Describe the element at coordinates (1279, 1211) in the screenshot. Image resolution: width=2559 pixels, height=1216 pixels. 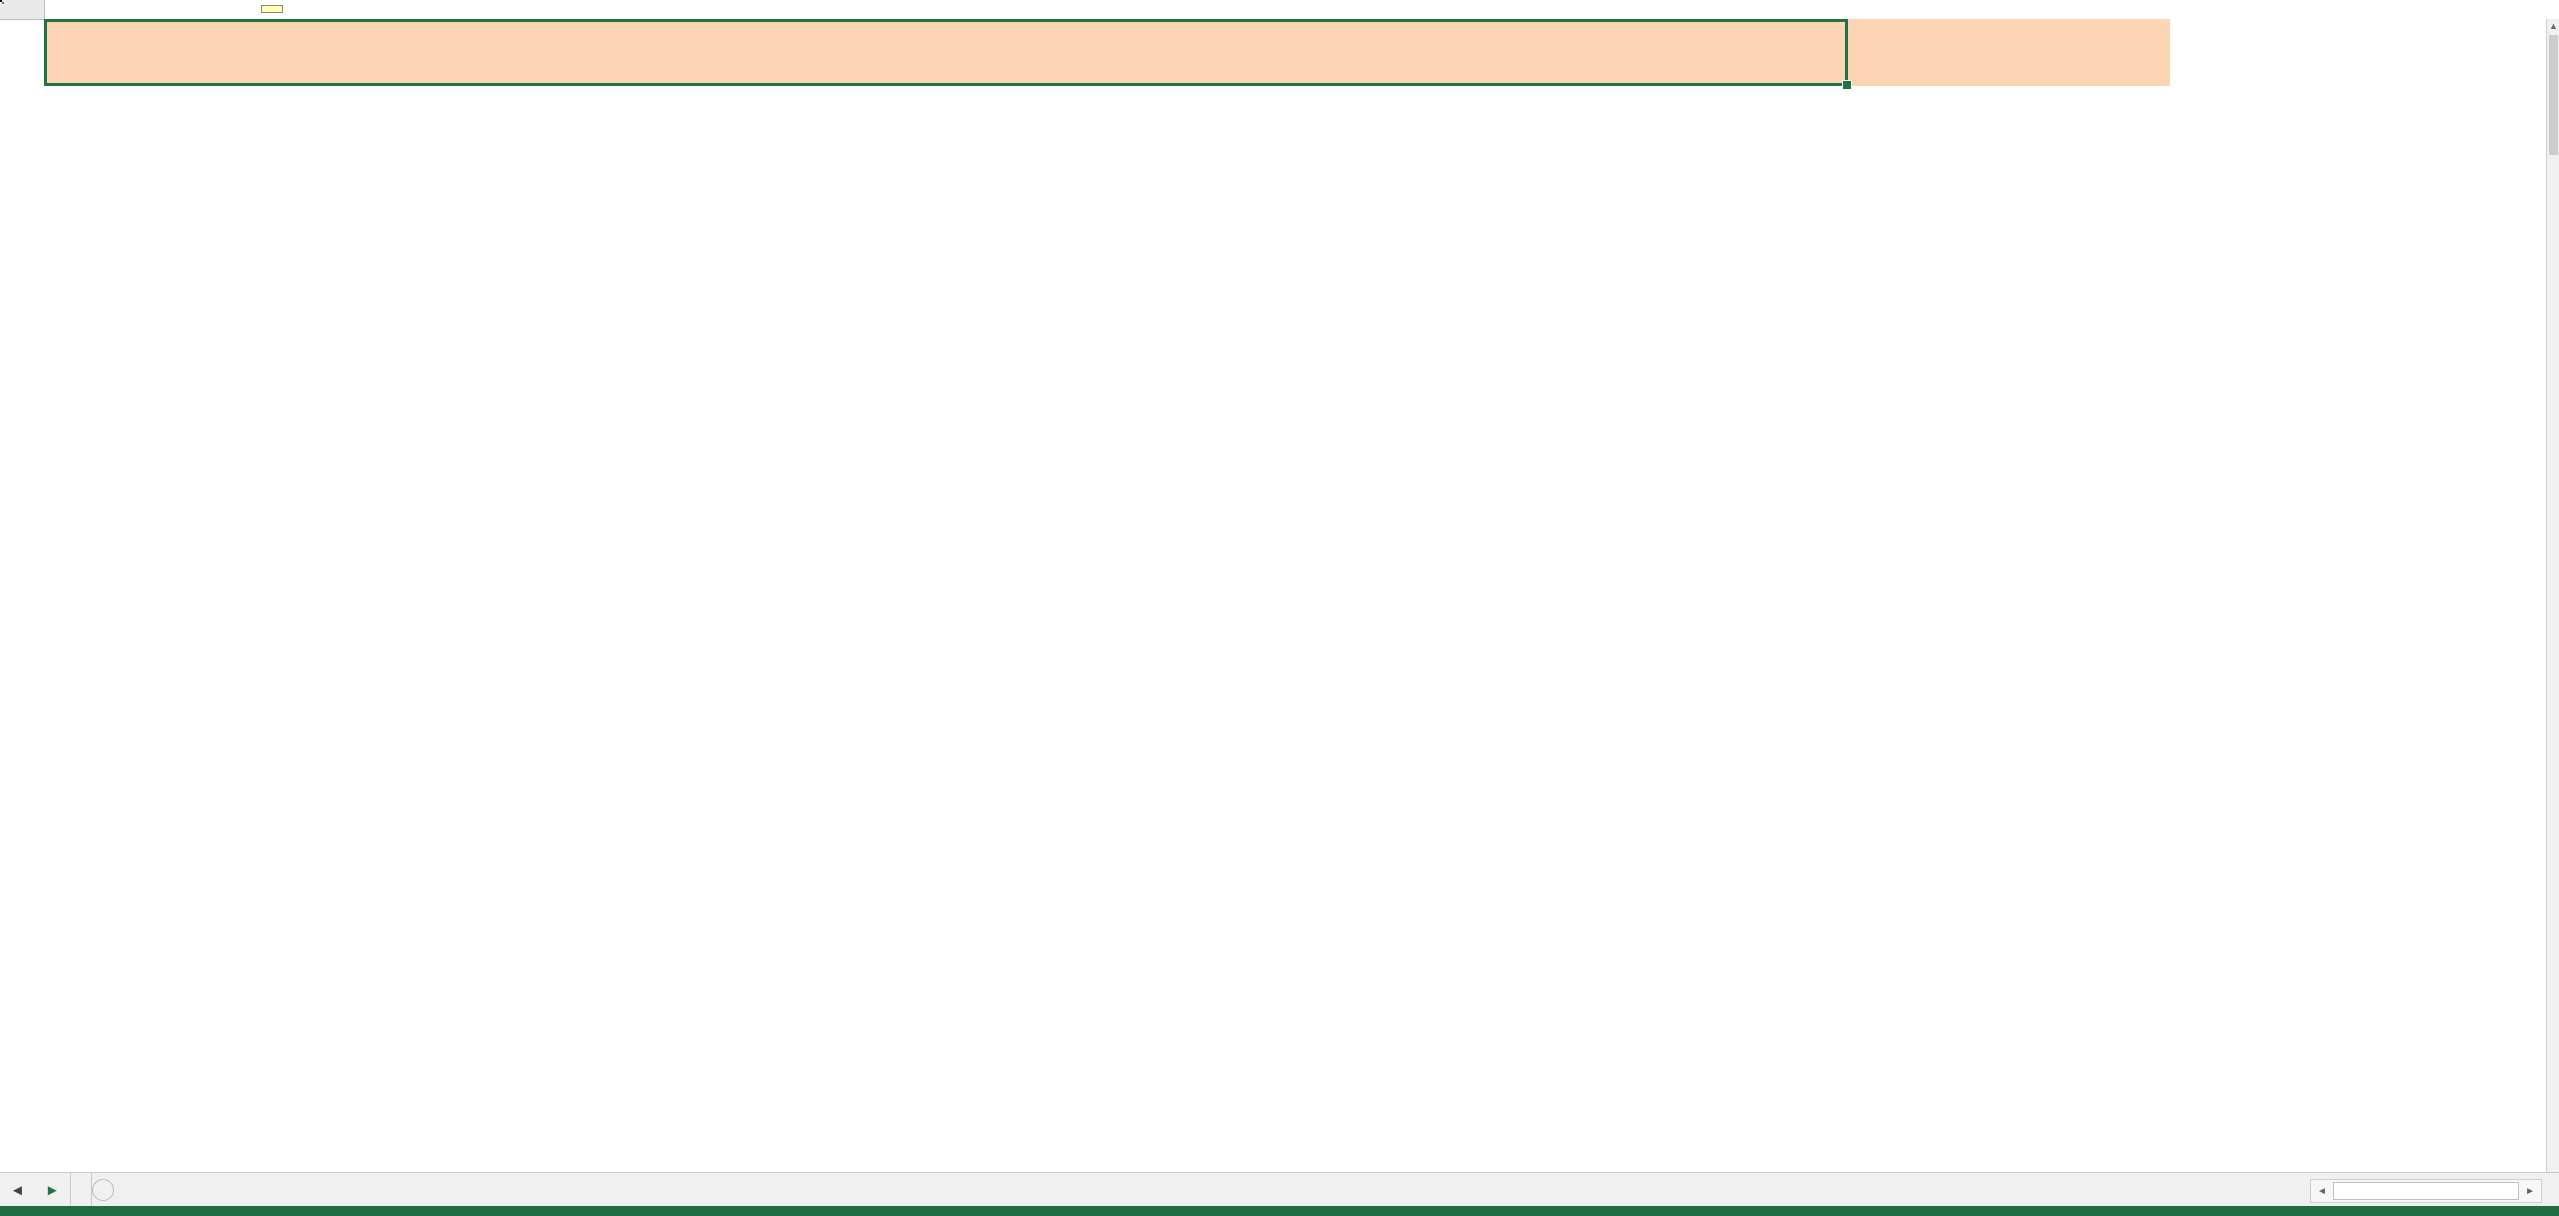
I see `status-bar` at that location.